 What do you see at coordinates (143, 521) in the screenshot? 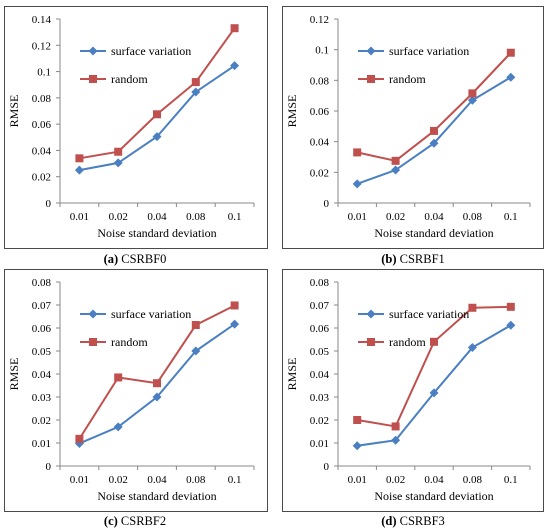
I see `caption-title: CSRBF2` at bounding box center [143, 521].